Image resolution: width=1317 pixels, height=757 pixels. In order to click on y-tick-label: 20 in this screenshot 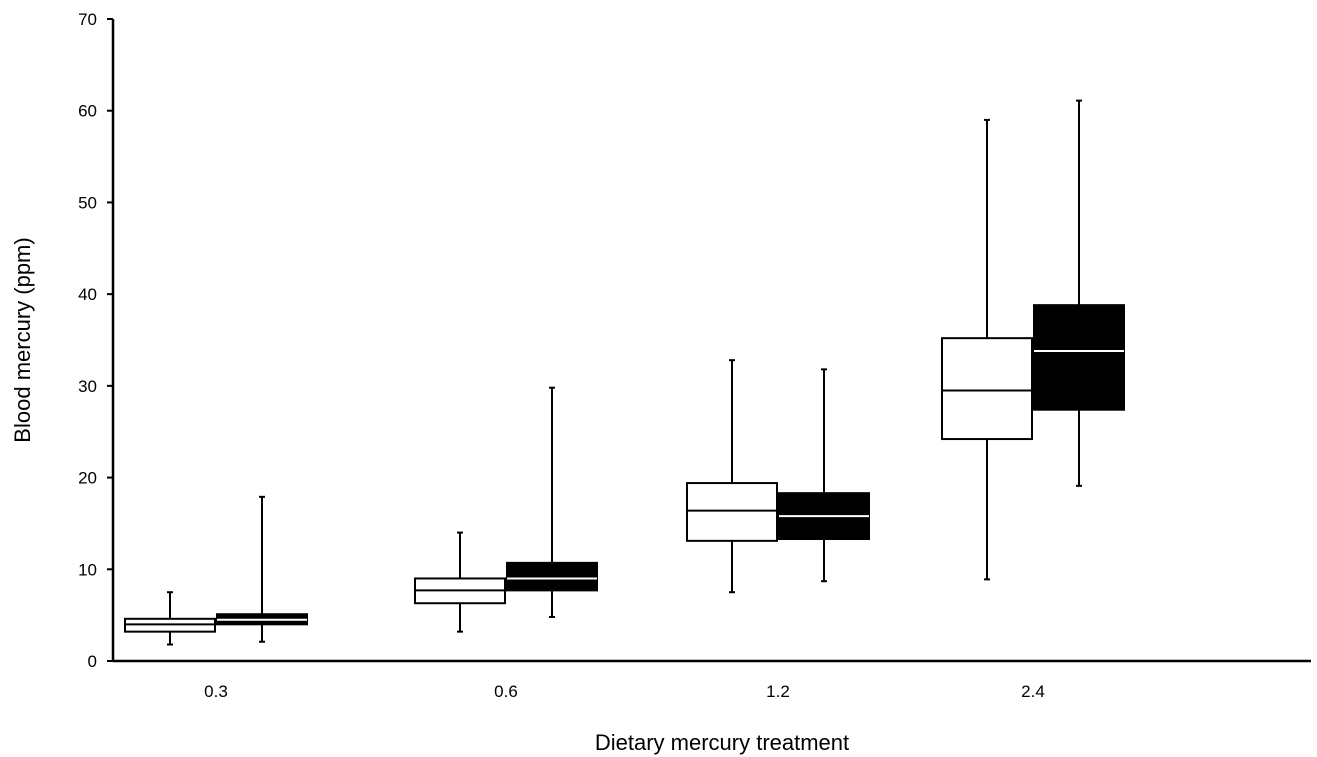, I will do `click(87, 478)`.